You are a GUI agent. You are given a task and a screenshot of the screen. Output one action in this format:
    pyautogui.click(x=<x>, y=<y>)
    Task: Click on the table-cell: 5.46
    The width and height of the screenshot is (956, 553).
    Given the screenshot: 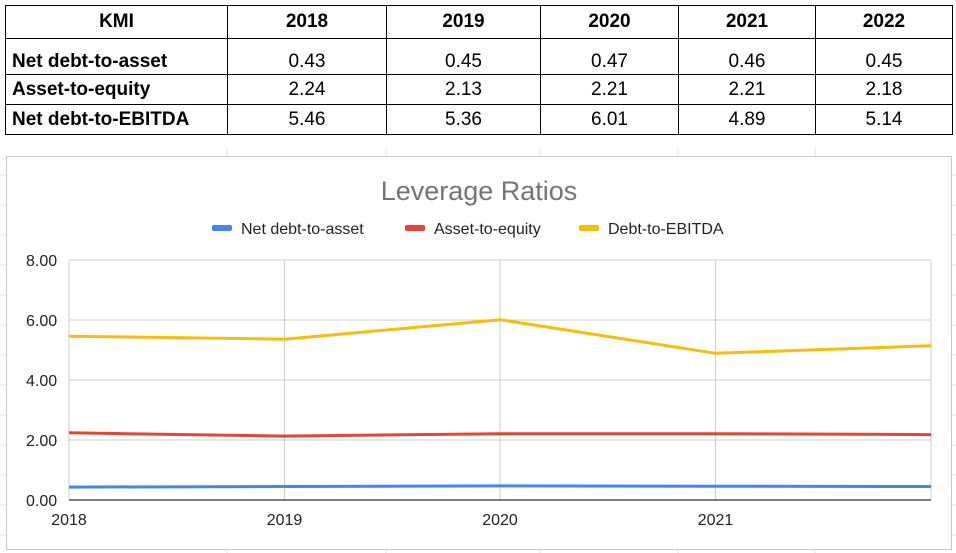 What is the action you would take?
    pyautogui.click(x=307, y=119)
    